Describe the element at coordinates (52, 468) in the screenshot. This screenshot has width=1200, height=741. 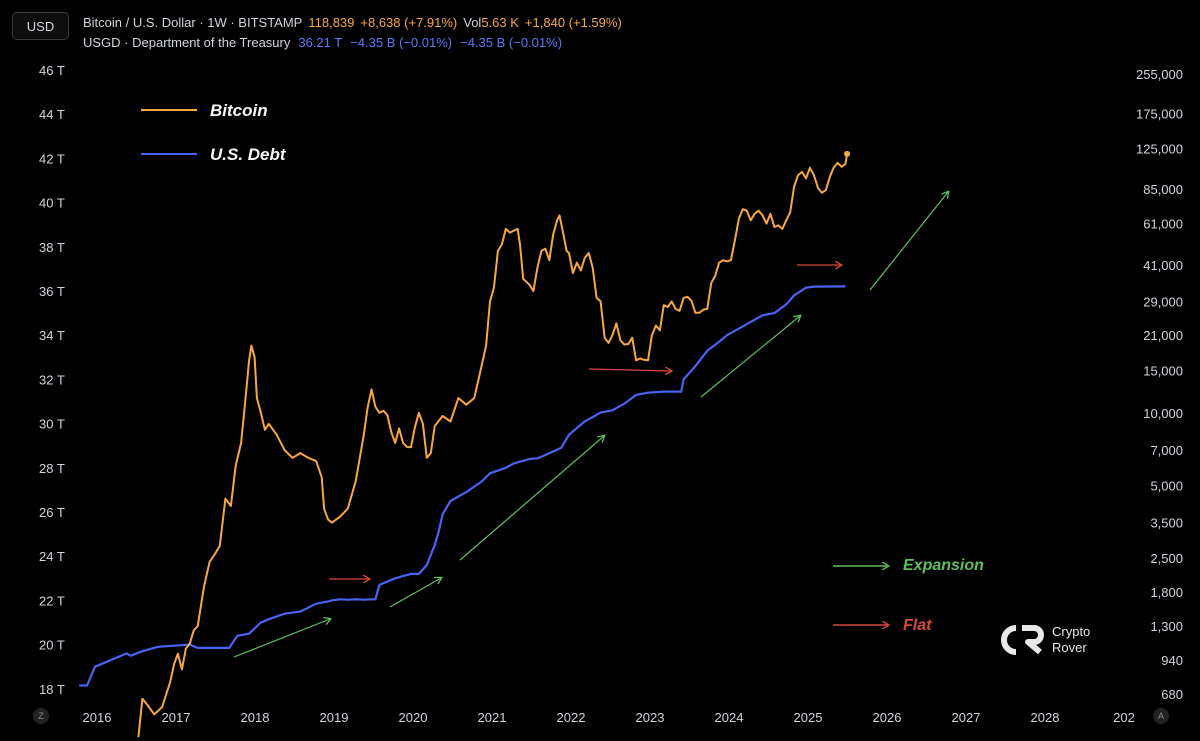
I see `left-tick-label: 28 T` at that location.